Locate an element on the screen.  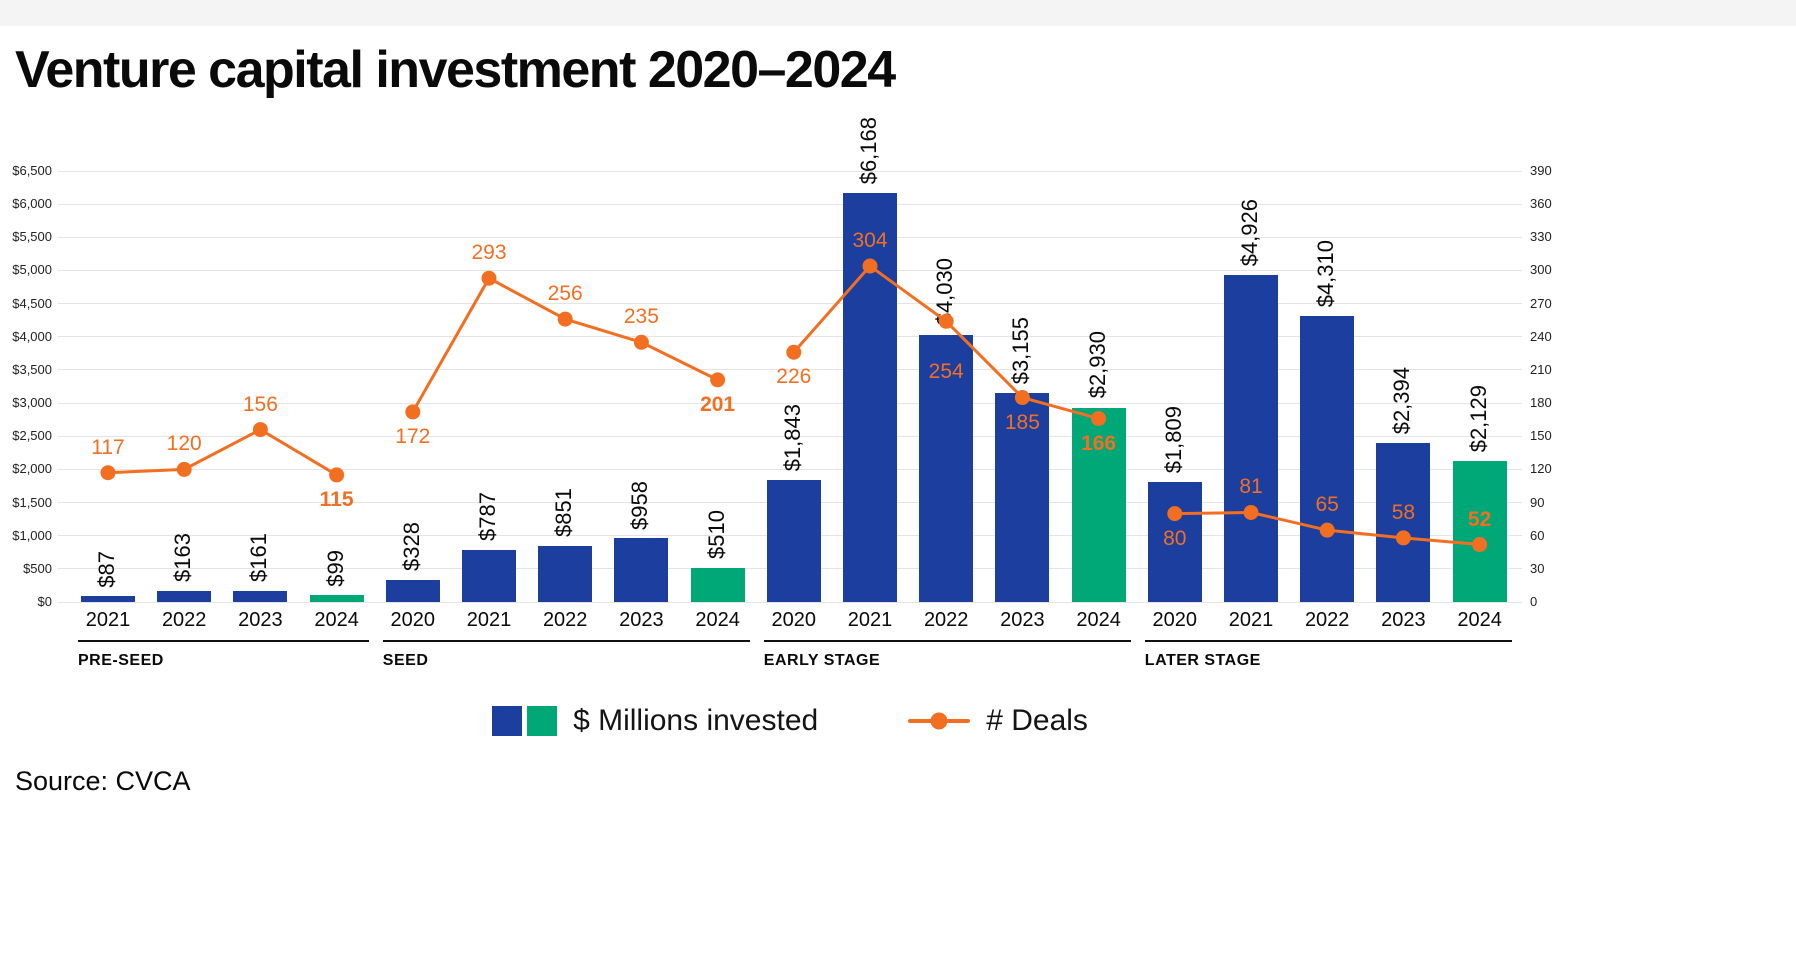
group-label: SEED is located at coordinates (405, 660).